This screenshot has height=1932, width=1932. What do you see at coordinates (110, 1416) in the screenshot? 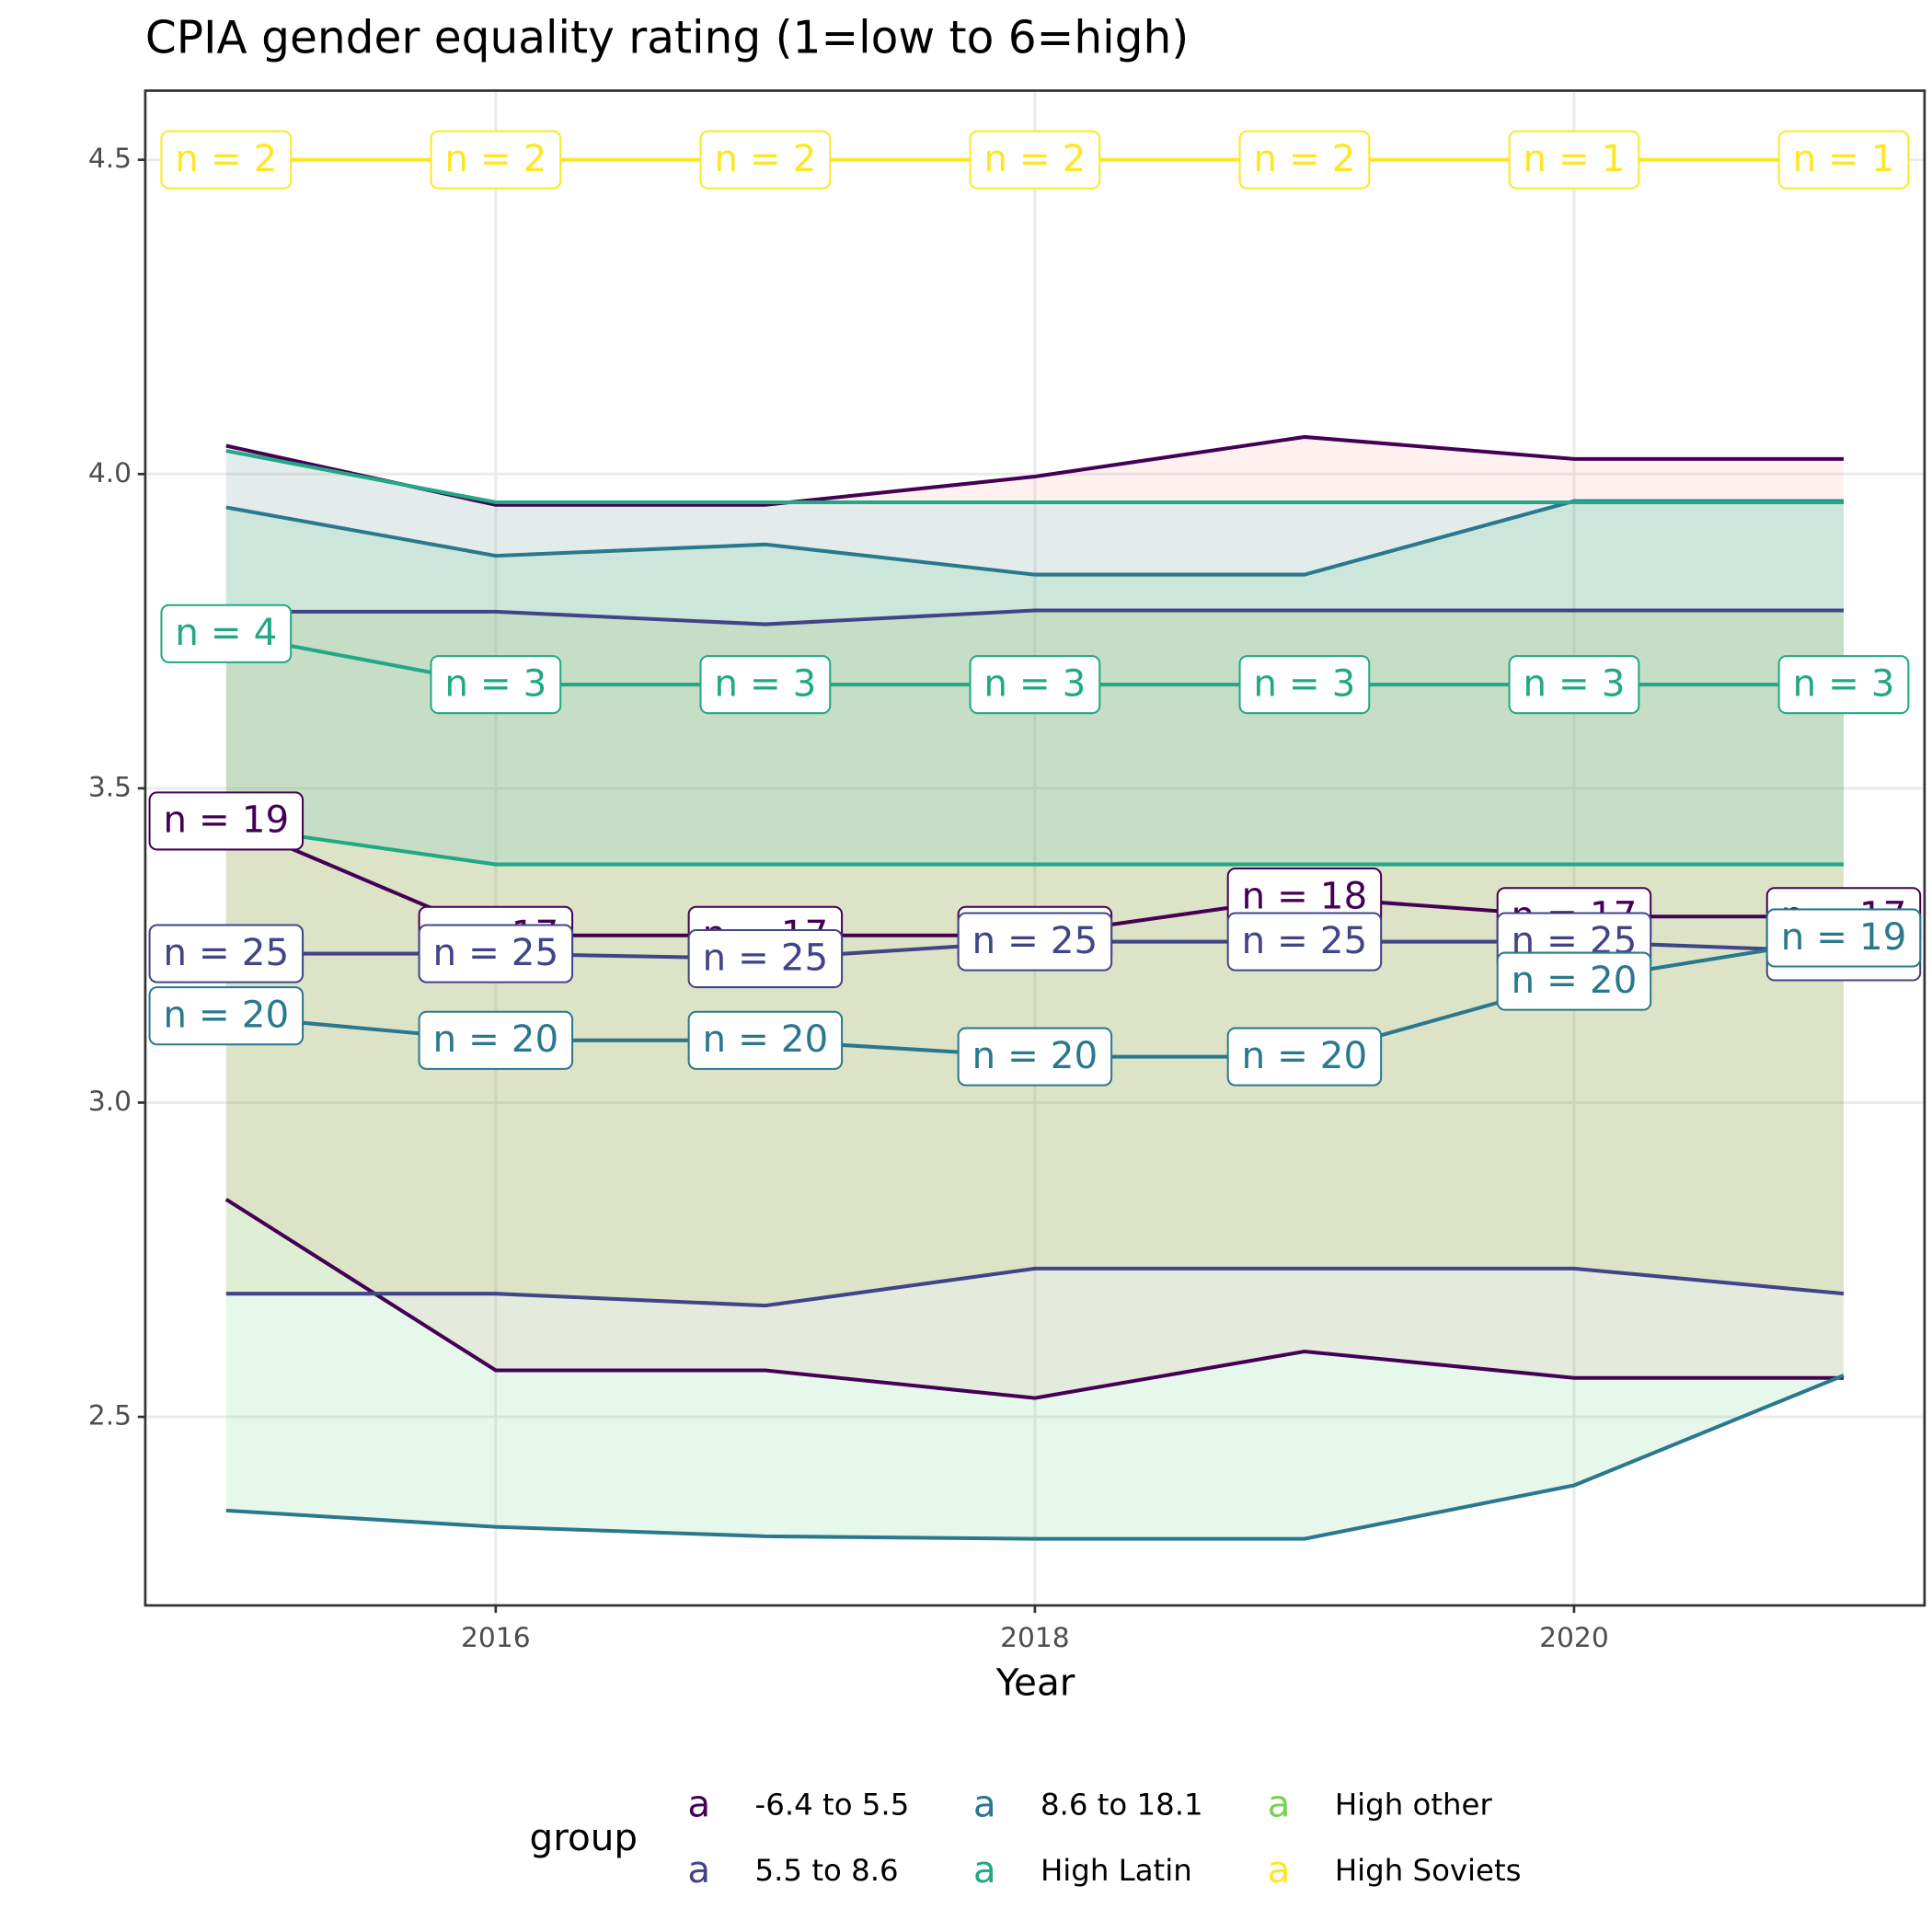
I see `y-tick-label: 2.5` at bounding box center [110, 1416].